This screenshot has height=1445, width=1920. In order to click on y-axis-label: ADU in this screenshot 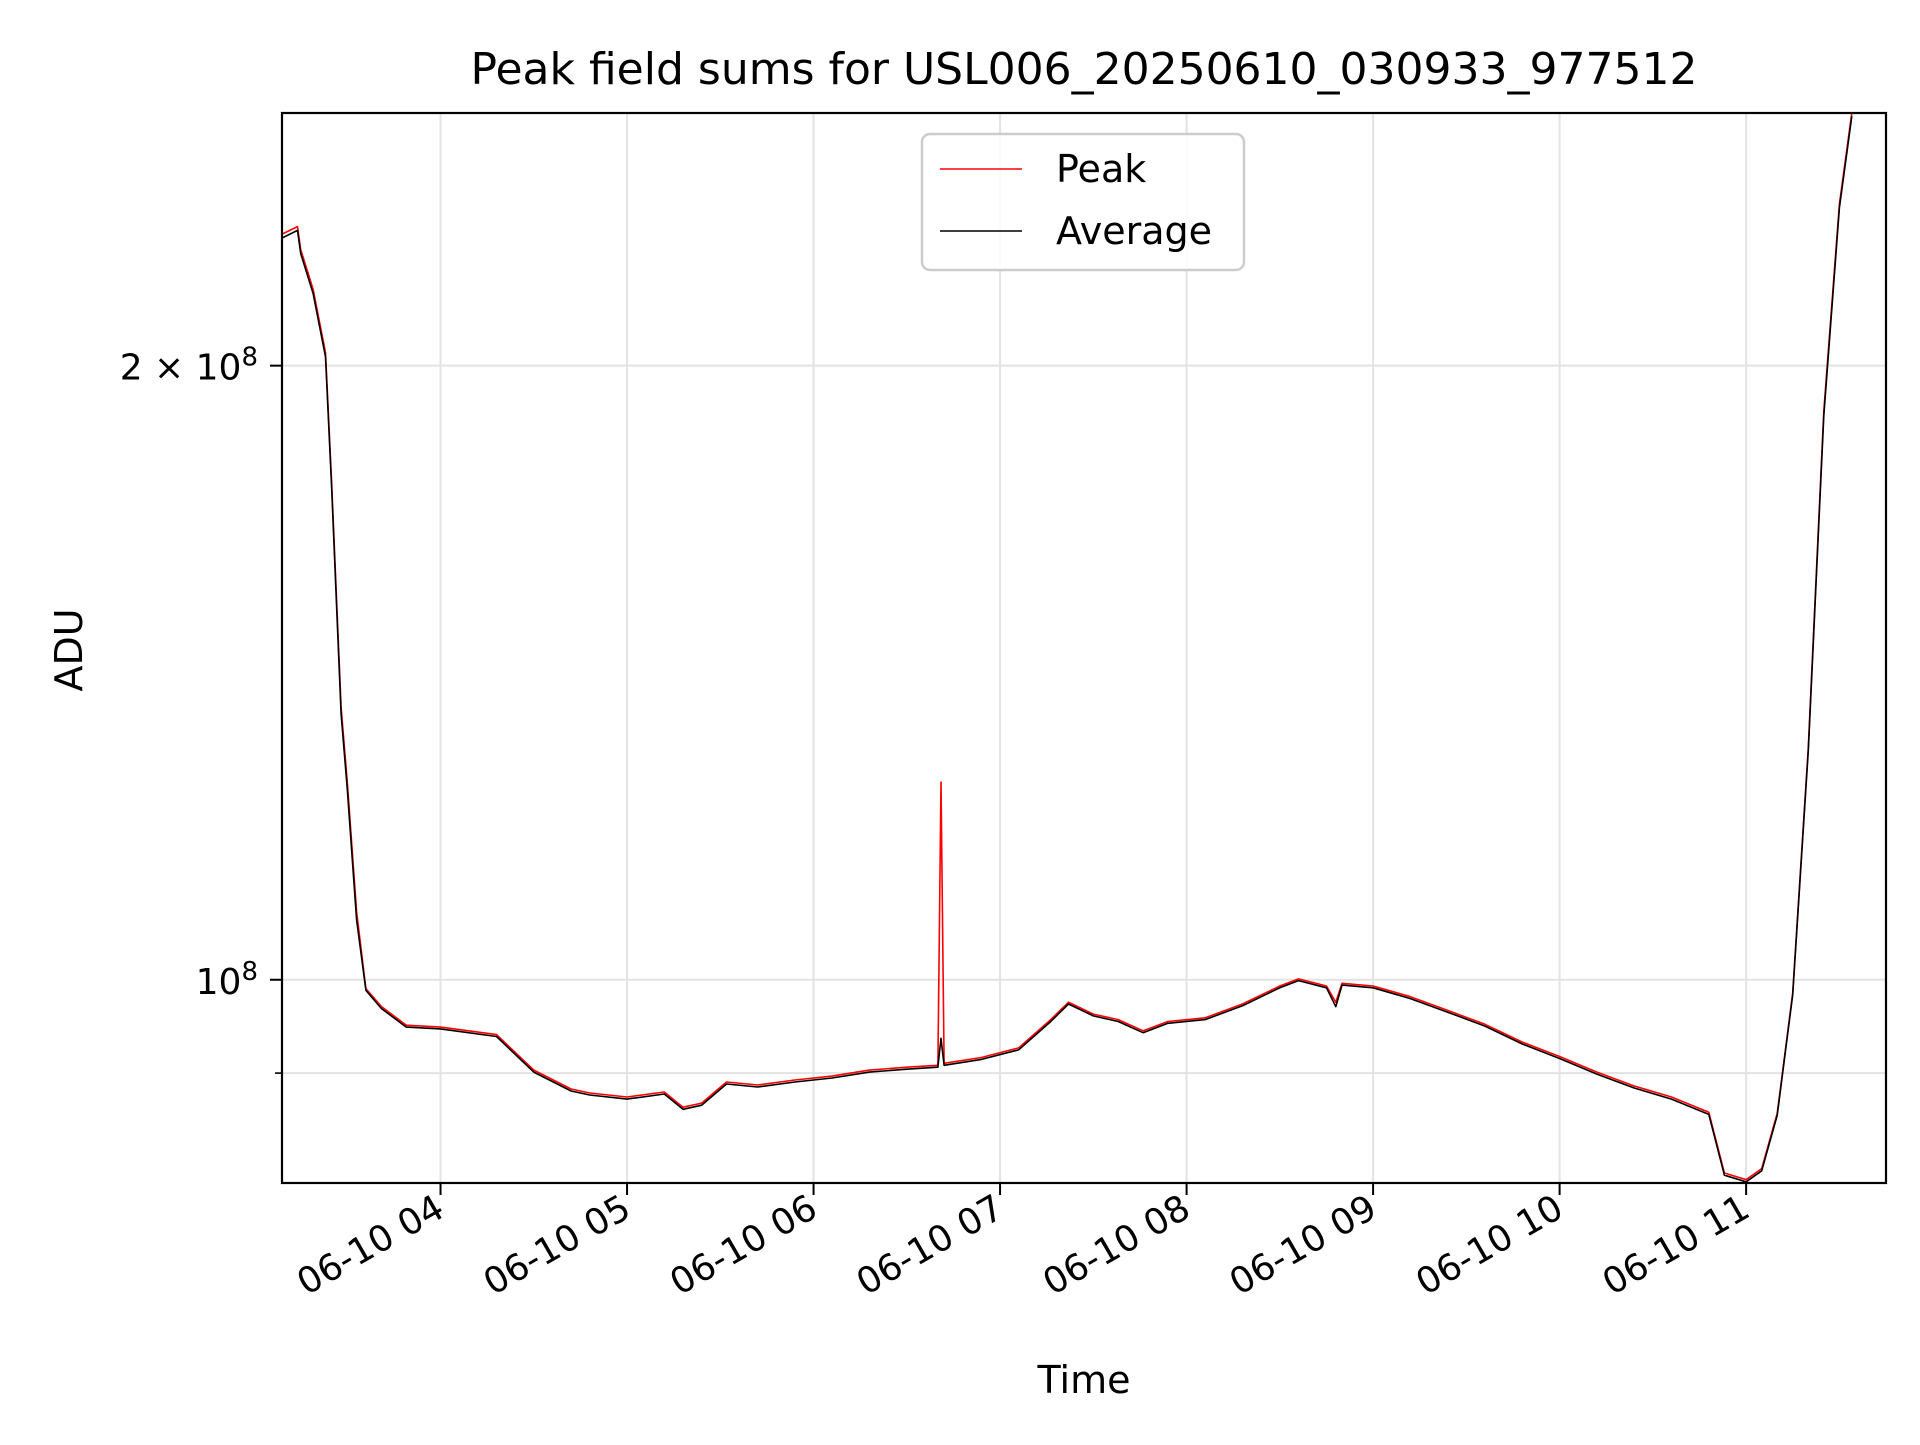, I will do `click(69, 649)`.